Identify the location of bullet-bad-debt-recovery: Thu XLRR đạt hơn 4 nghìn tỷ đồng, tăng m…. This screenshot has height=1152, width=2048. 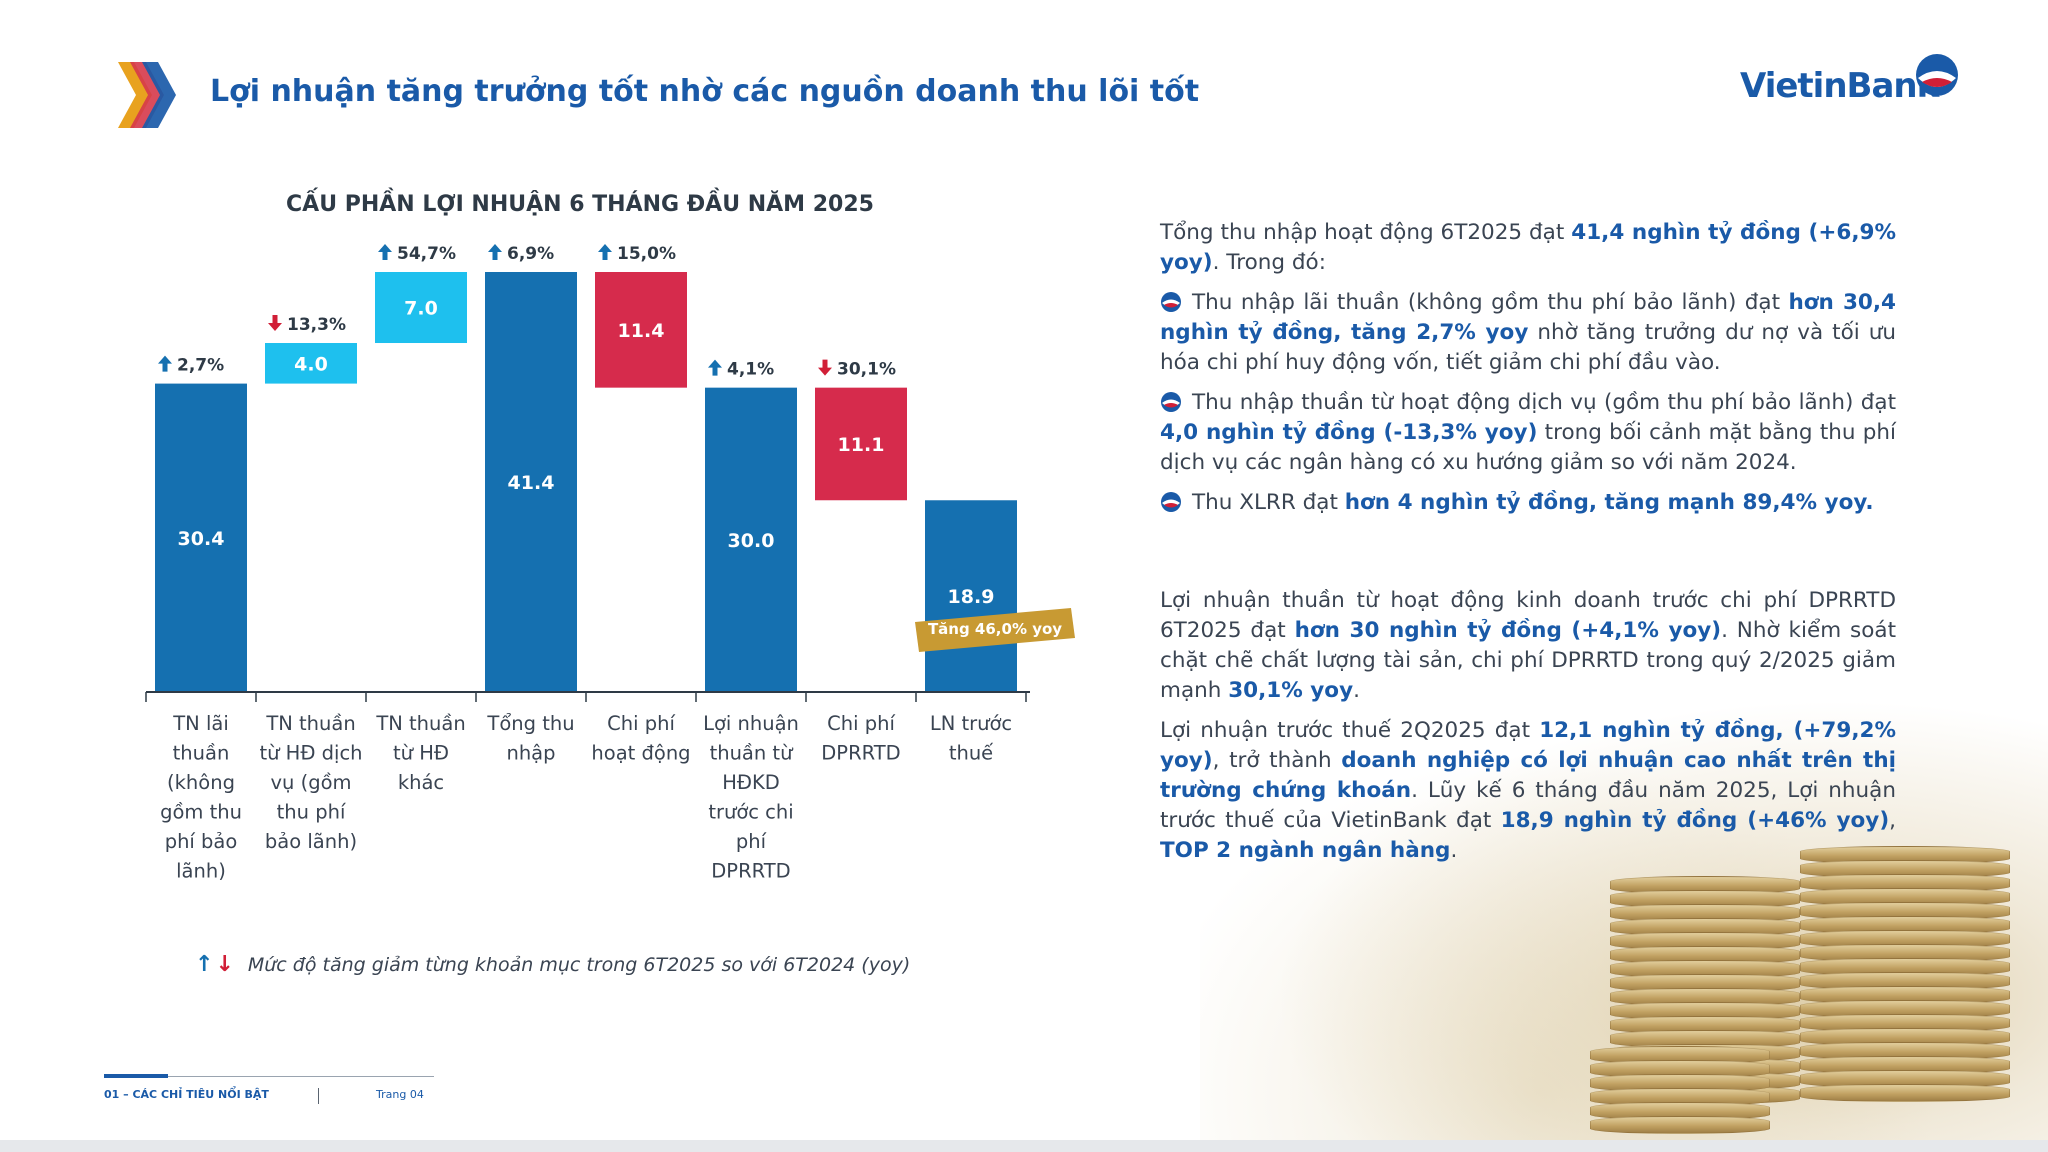
(1528, 503).